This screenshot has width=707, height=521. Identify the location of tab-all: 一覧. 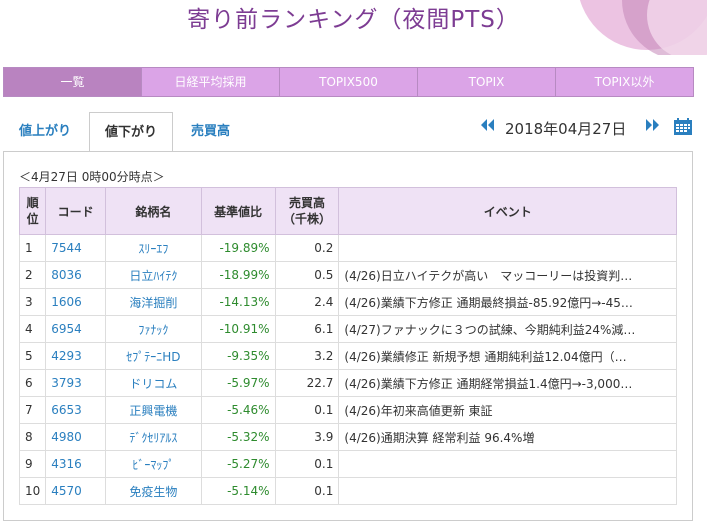
(72, 82).